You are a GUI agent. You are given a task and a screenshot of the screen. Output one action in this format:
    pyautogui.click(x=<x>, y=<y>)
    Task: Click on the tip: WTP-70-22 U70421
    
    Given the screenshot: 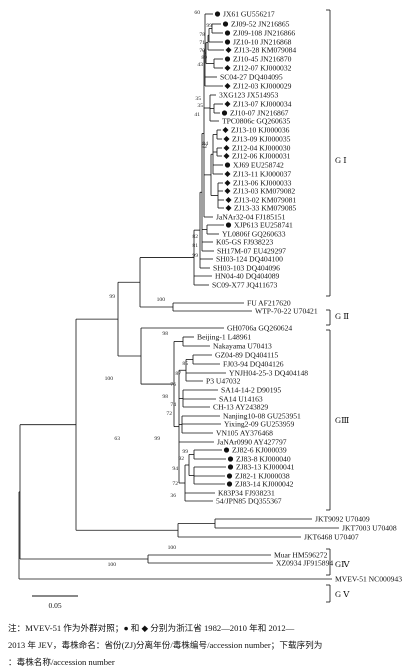 What is the action you would take?
    pyautogui.click(x=286, y=311)
    